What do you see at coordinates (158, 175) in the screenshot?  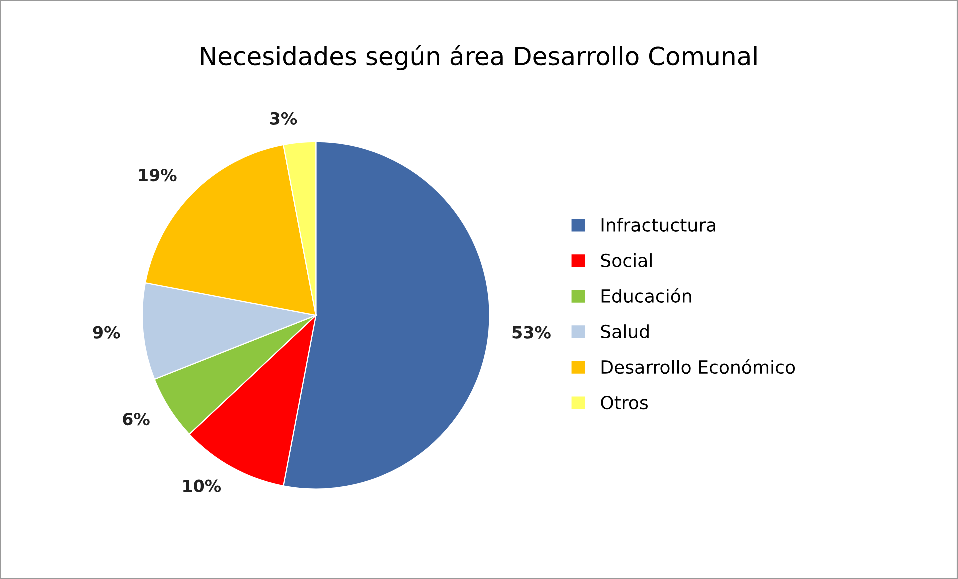 I see `data-label: 19%` at bounding box center [158, 175].